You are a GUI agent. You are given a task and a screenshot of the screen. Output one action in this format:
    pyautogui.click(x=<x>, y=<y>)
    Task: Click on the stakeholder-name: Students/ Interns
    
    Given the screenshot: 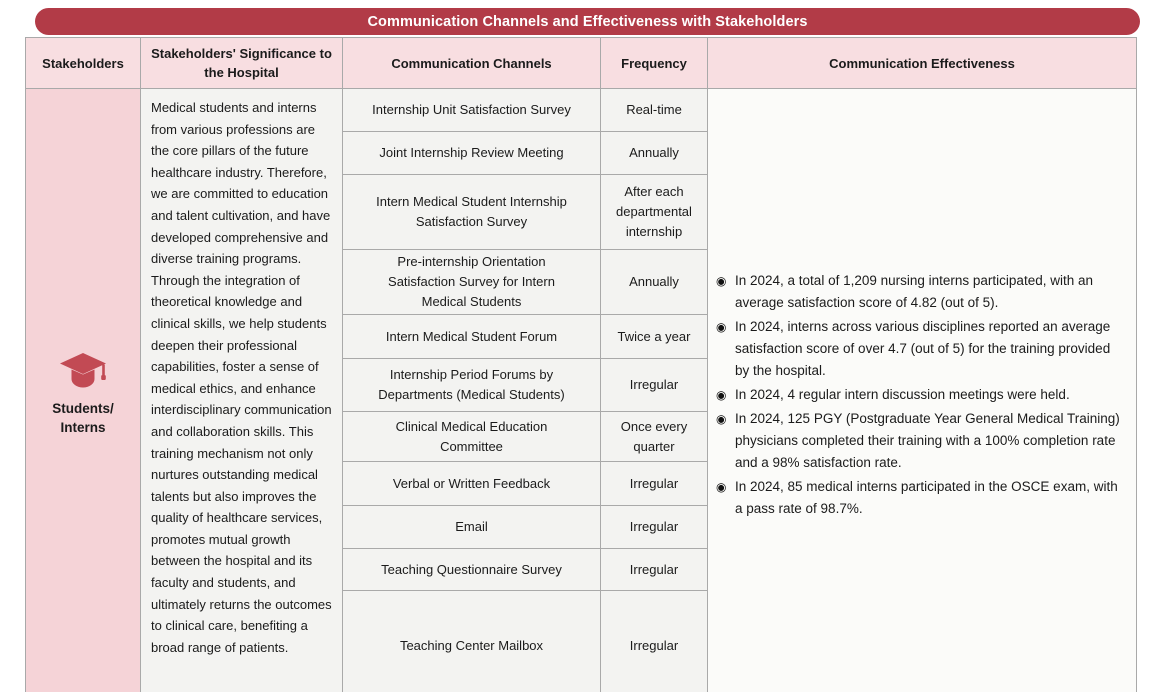 What is the action you would take?
    pyautogui.click(x=83, y=418)
    